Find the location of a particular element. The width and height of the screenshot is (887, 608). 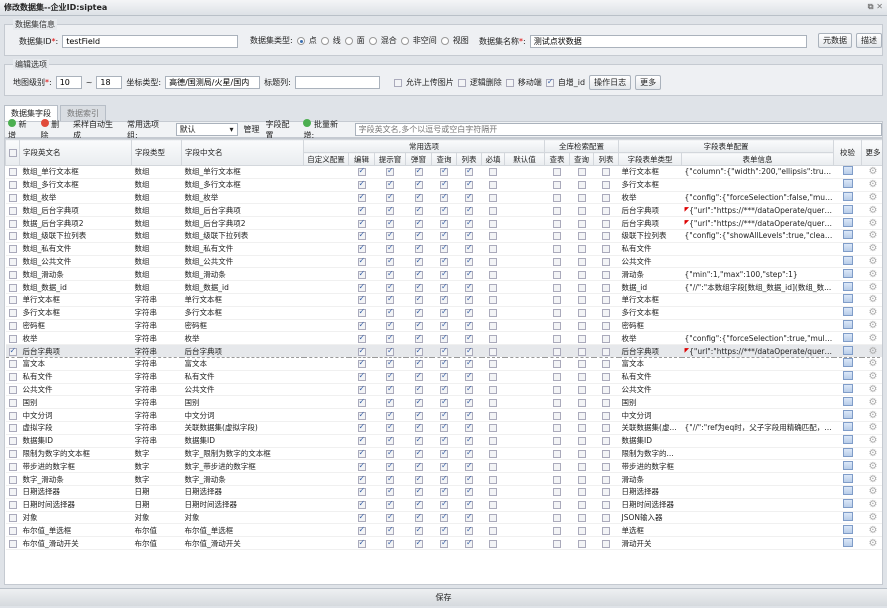

table-row: 私有文件字符串私有文件私有文件⚙ is located at coordinates (443, 377).